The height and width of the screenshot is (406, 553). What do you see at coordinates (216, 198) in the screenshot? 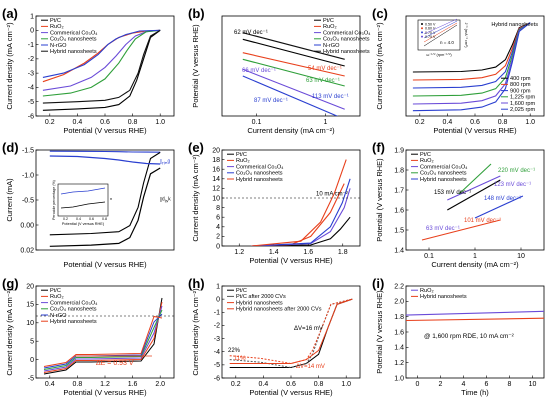
I see `y-tick-label: 10` at bounding box center [216, 198].